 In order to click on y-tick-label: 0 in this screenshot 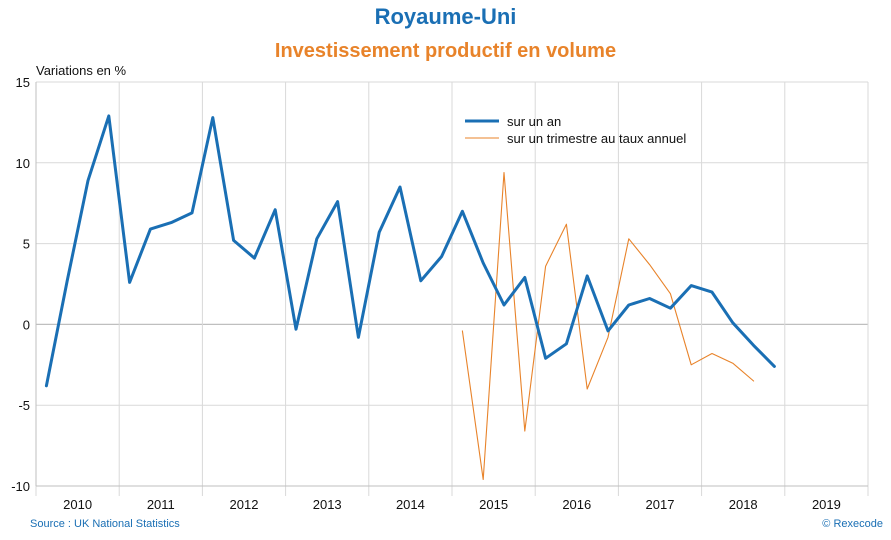, I will do `click(26, 324)`.